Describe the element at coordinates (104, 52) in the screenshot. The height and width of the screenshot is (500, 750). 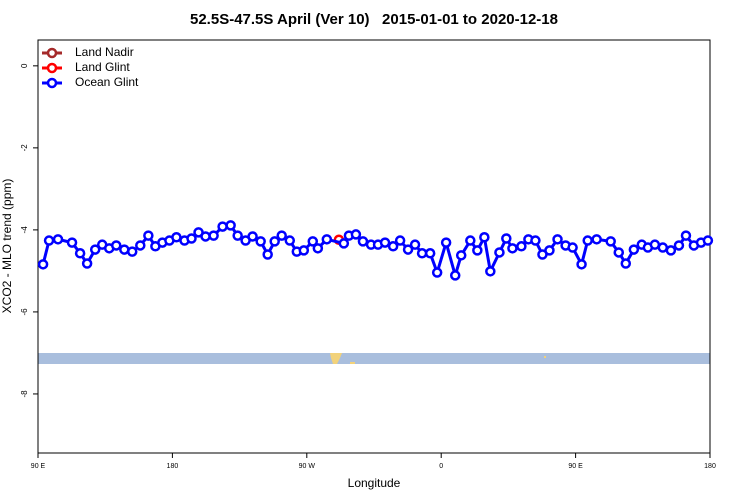
I see `legend-label: Land Nadir` at that location.